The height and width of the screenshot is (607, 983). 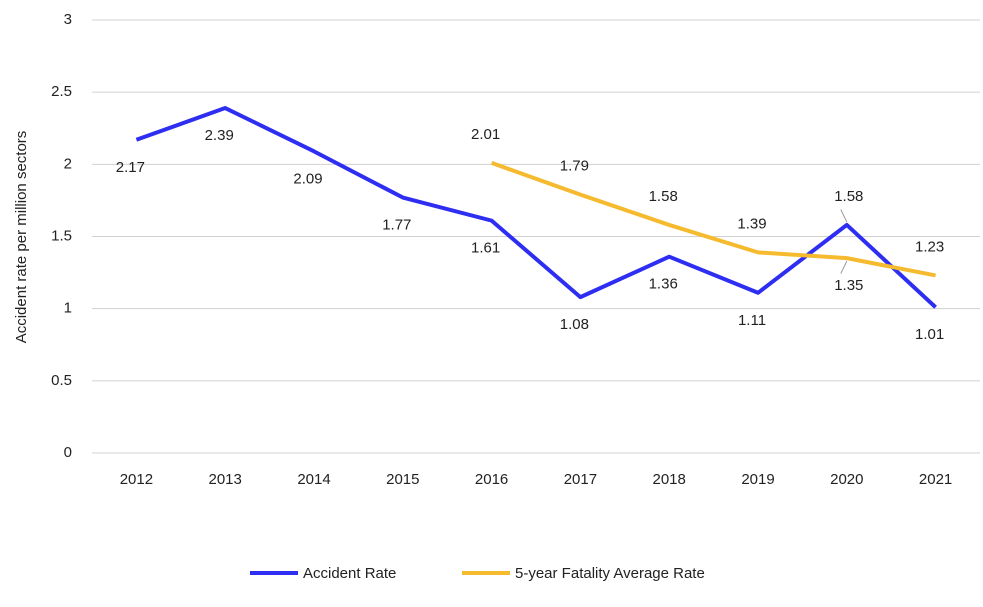 I want to click on x-tick-label: 2013, so click(x=225, y=479).